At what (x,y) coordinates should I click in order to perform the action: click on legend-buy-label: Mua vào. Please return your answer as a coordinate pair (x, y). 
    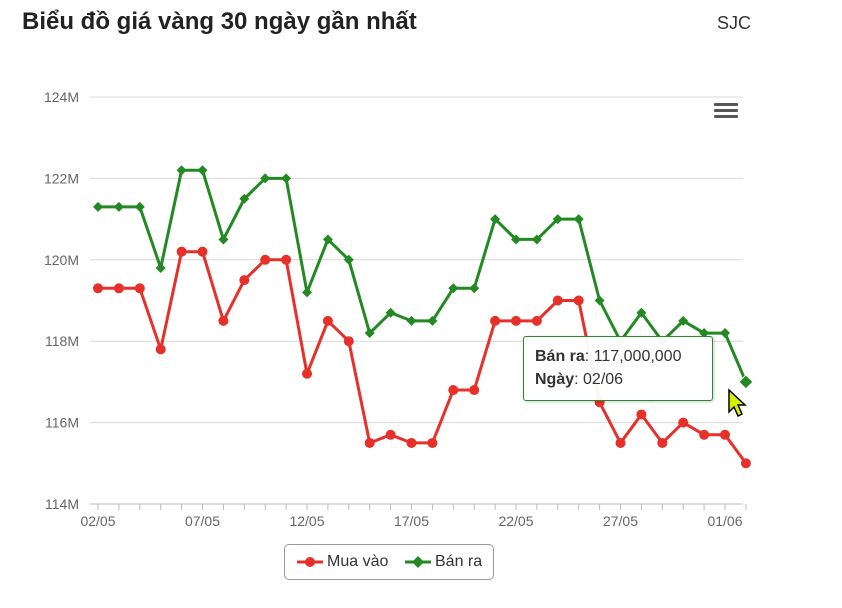
    Looking at the image, I should click on (358, 561).